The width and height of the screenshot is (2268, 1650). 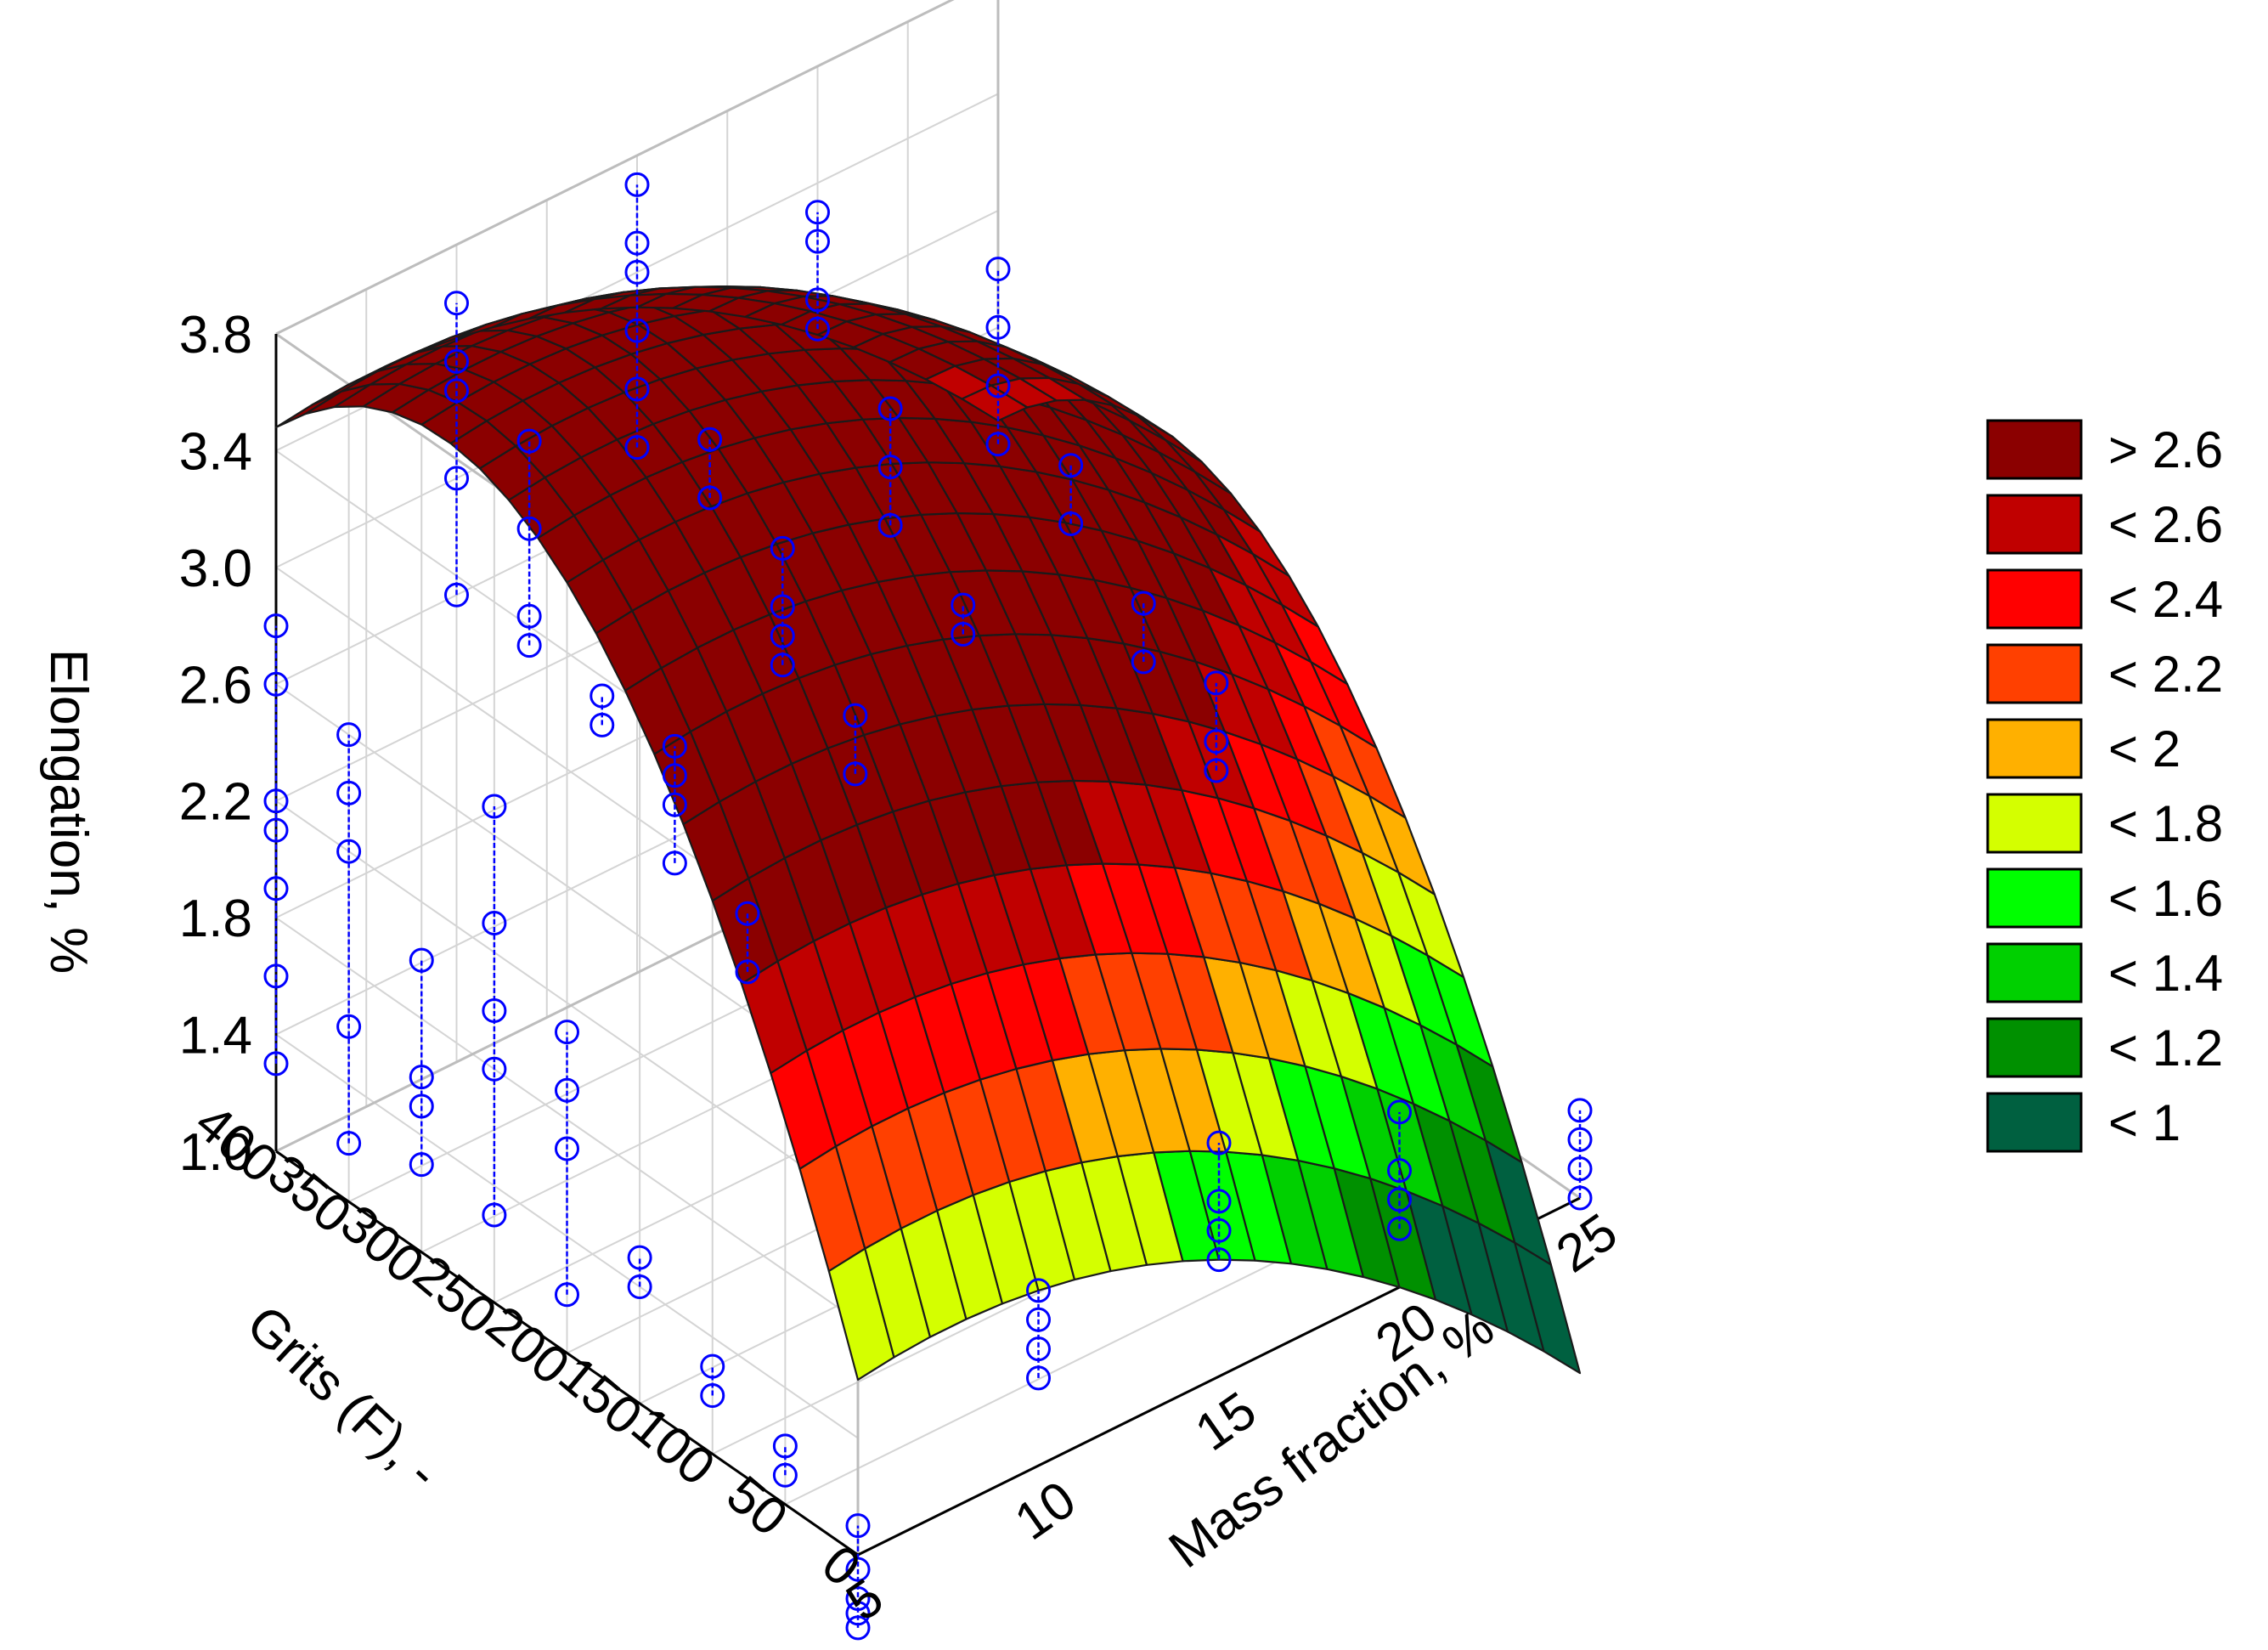 I want to click on legend-label: < 2.4, so click(x=2165, y=599).